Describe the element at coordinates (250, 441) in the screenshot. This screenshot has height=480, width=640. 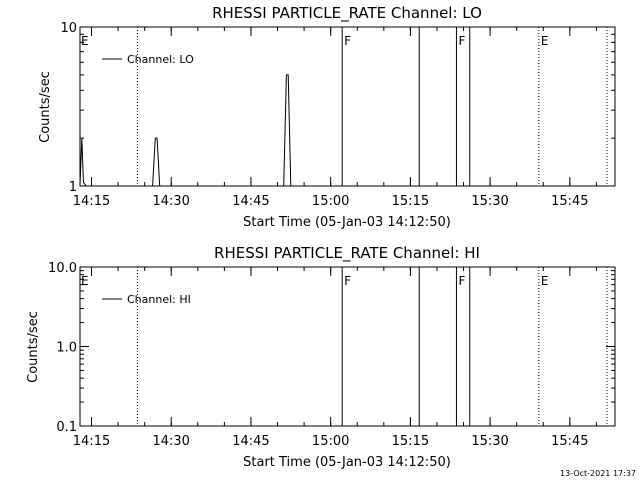
I see `hi-x-tick-label-2: 14:45` at that location.